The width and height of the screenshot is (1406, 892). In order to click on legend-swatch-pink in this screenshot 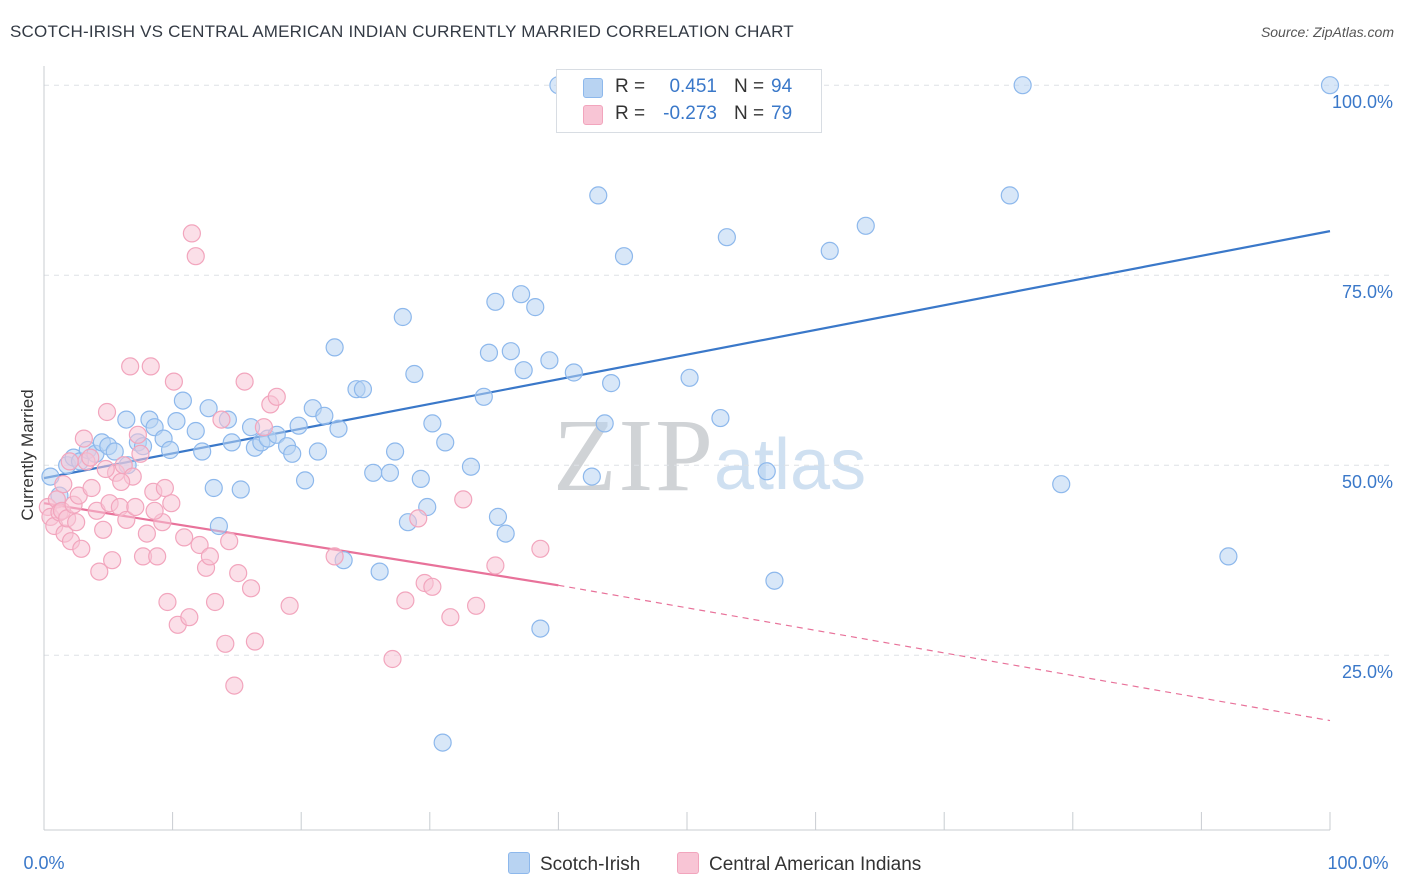, I will do `click(593, 115)`.